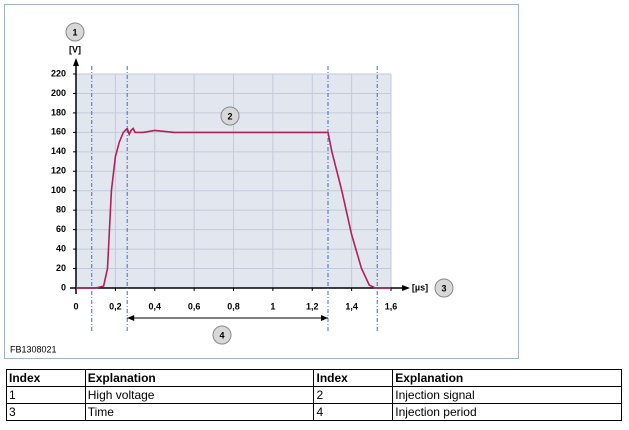  What do you see at coordinates (353, 412) in the screenshot?
I see `table-cell: 4` at bounding box center [353, 412].